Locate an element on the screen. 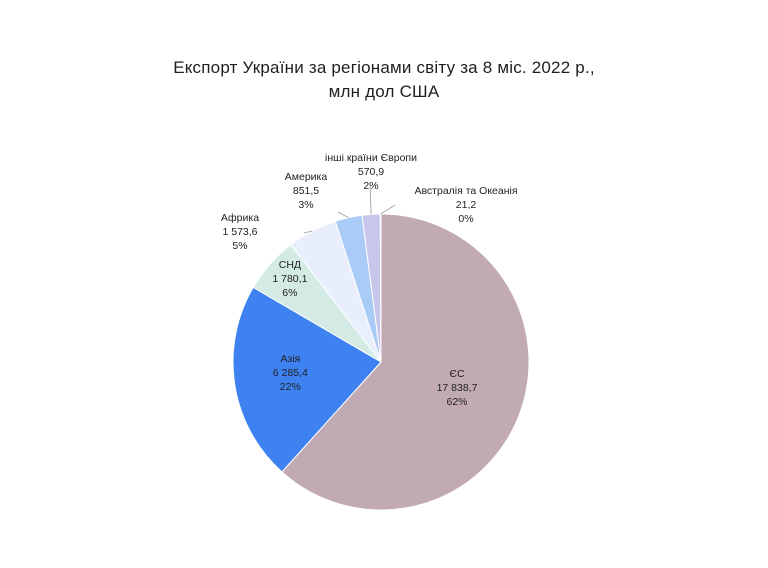  slice-label-value-5: 570,9 is located at coordinates (371, 172).